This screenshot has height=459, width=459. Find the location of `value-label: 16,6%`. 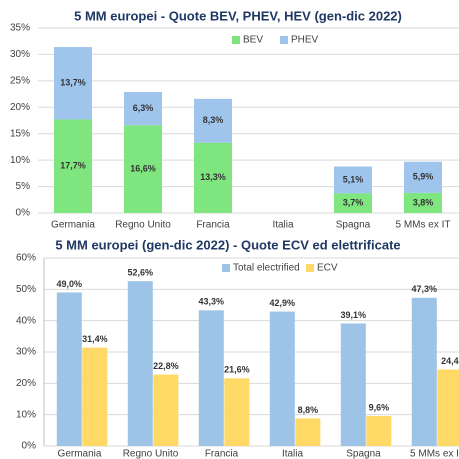

value-label: 16,6% is located at coordinates (143, 169).